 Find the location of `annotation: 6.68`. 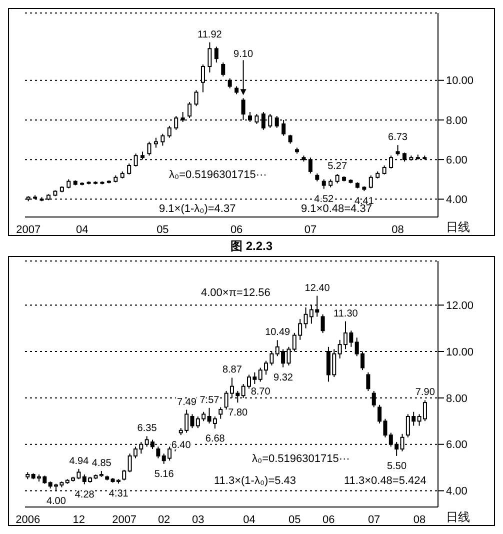

annotation: 6.68 is located at coordinates (215, 439).